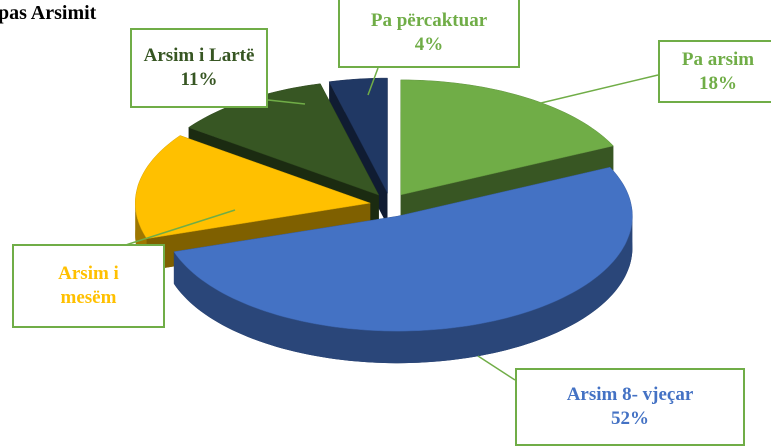 This screenshot has height=446, width=771. I want to click on value-label: 4%, so click(429, 44).